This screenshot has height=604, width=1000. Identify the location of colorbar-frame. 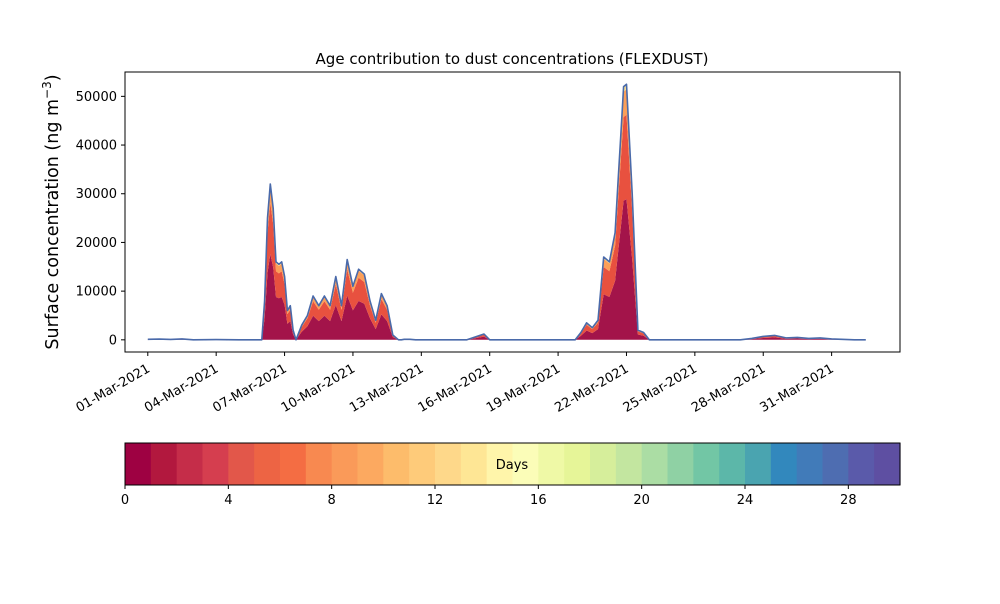
(512, 464).